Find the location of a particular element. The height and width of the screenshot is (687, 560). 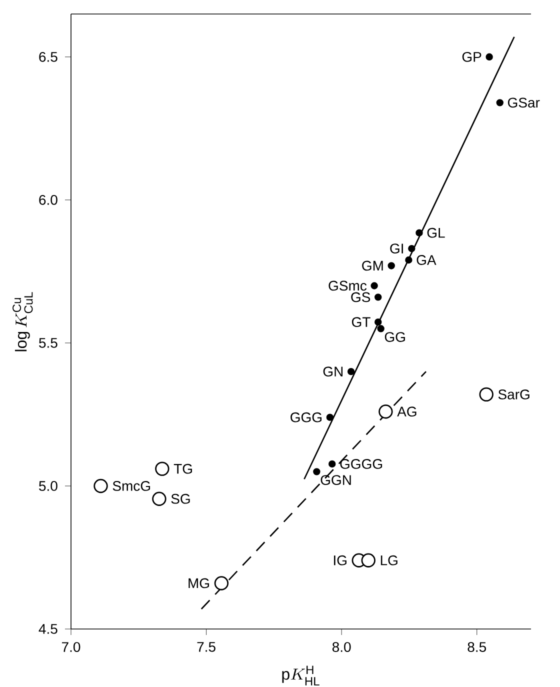

annotation: GI is located at coordinates (396, 249).